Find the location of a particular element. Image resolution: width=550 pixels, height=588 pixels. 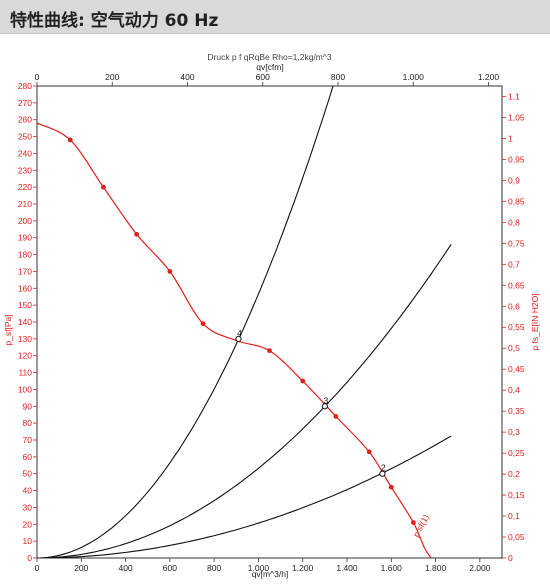

y-right-tick-label: 0,85 is located at coordinates (516, 201).